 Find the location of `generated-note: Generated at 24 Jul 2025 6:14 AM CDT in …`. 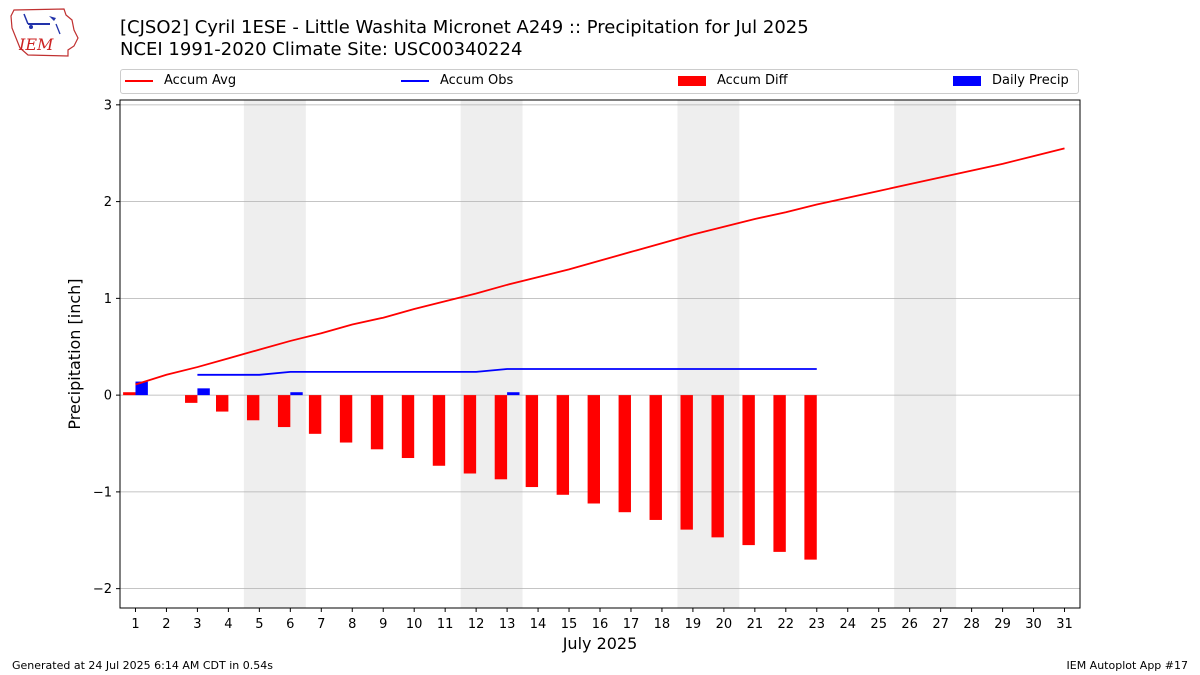

generated-note: Generated at 24 Jul 2025 6:14 AM CDT in … is located at coordinates (142, 665).